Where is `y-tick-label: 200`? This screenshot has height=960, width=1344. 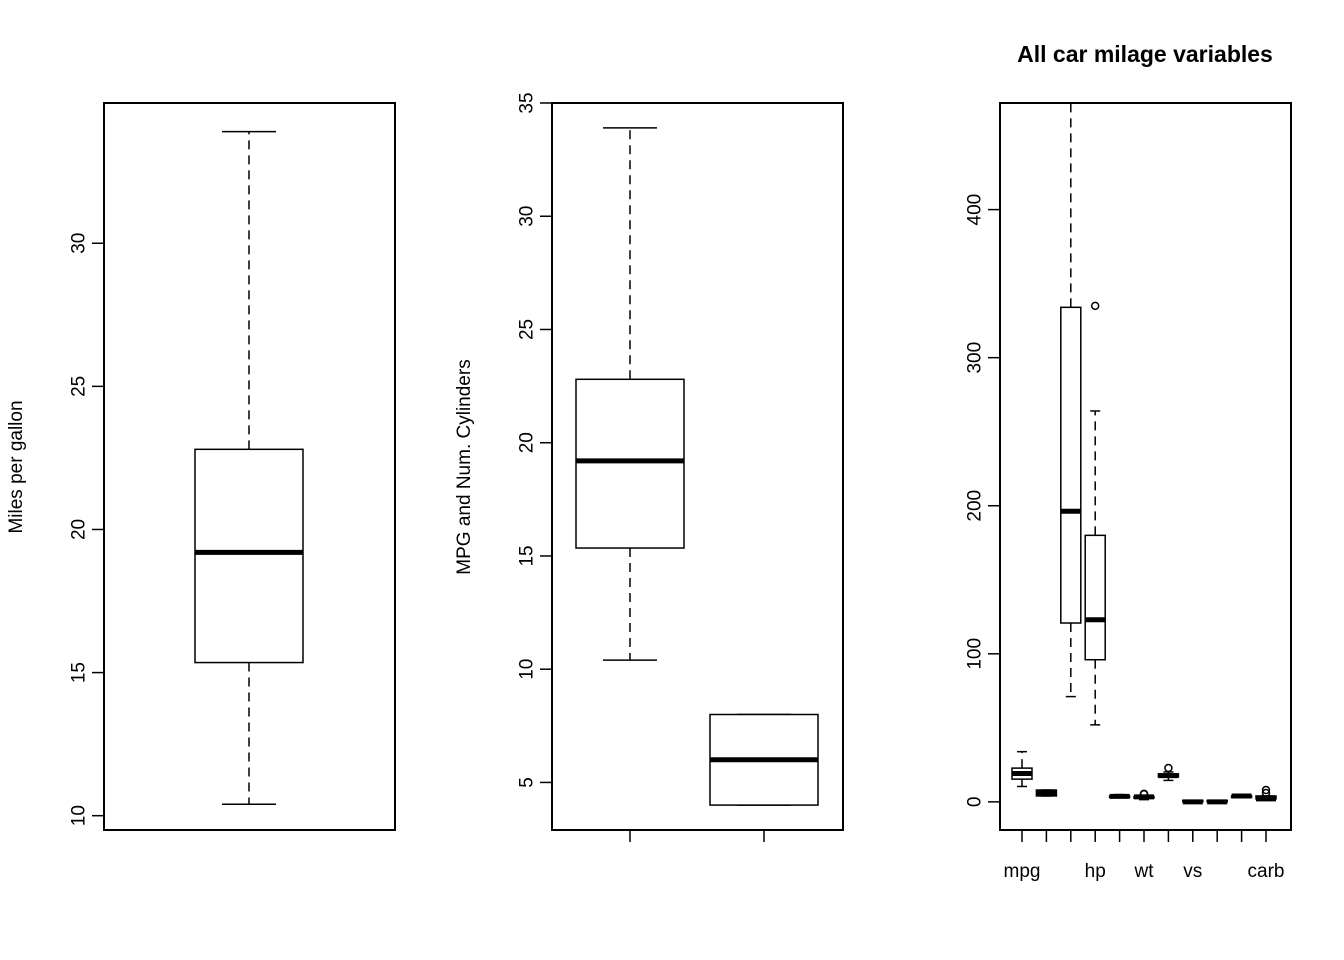
y-tick-label: 200 is located at coordinates (975, 506).